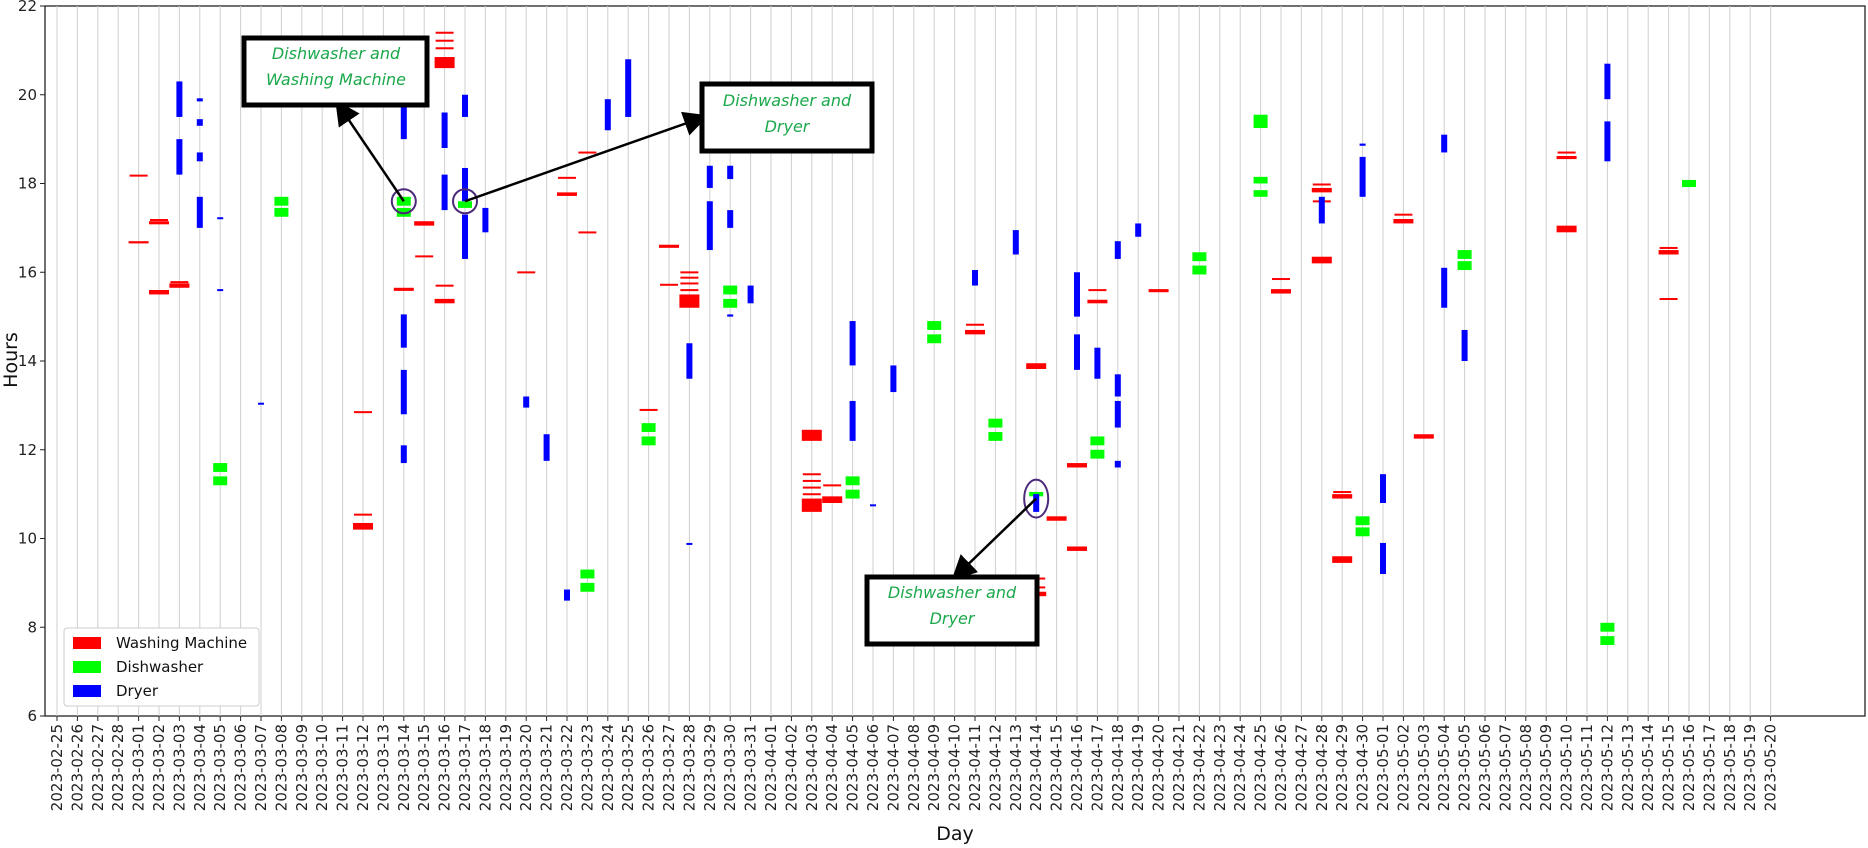 The image size is (1868, 848). What do you see at coordinates (1261, 767) in the screenshot?
I see `x-tick-label: 2023-04-25` at bounding box center [1261, 767].